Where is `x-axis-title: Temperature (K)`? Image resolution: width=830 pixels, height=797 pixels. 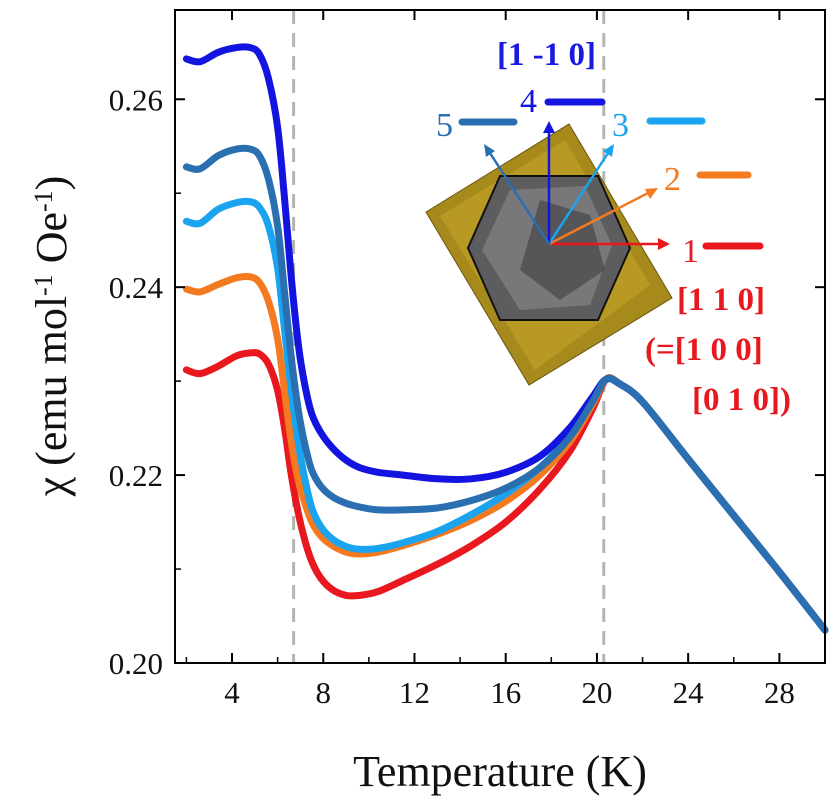
x-axis-title: Temperature (K) is located at coordinates (500, 771).